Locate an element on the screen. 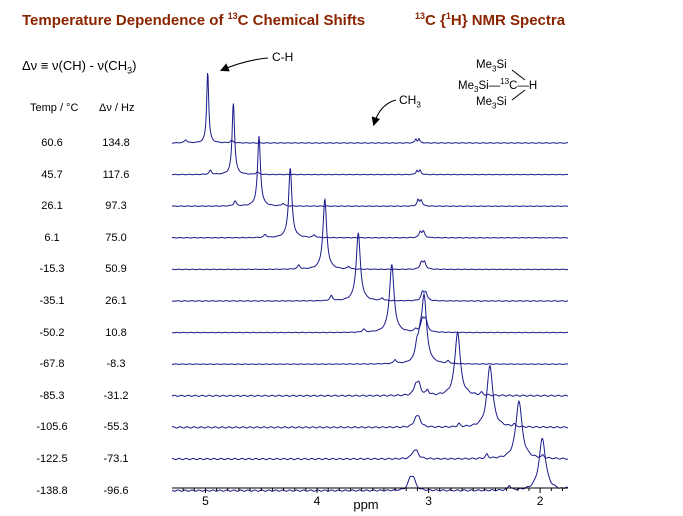  ch3-label-sub: 3 is located at coordinates (418, 105).